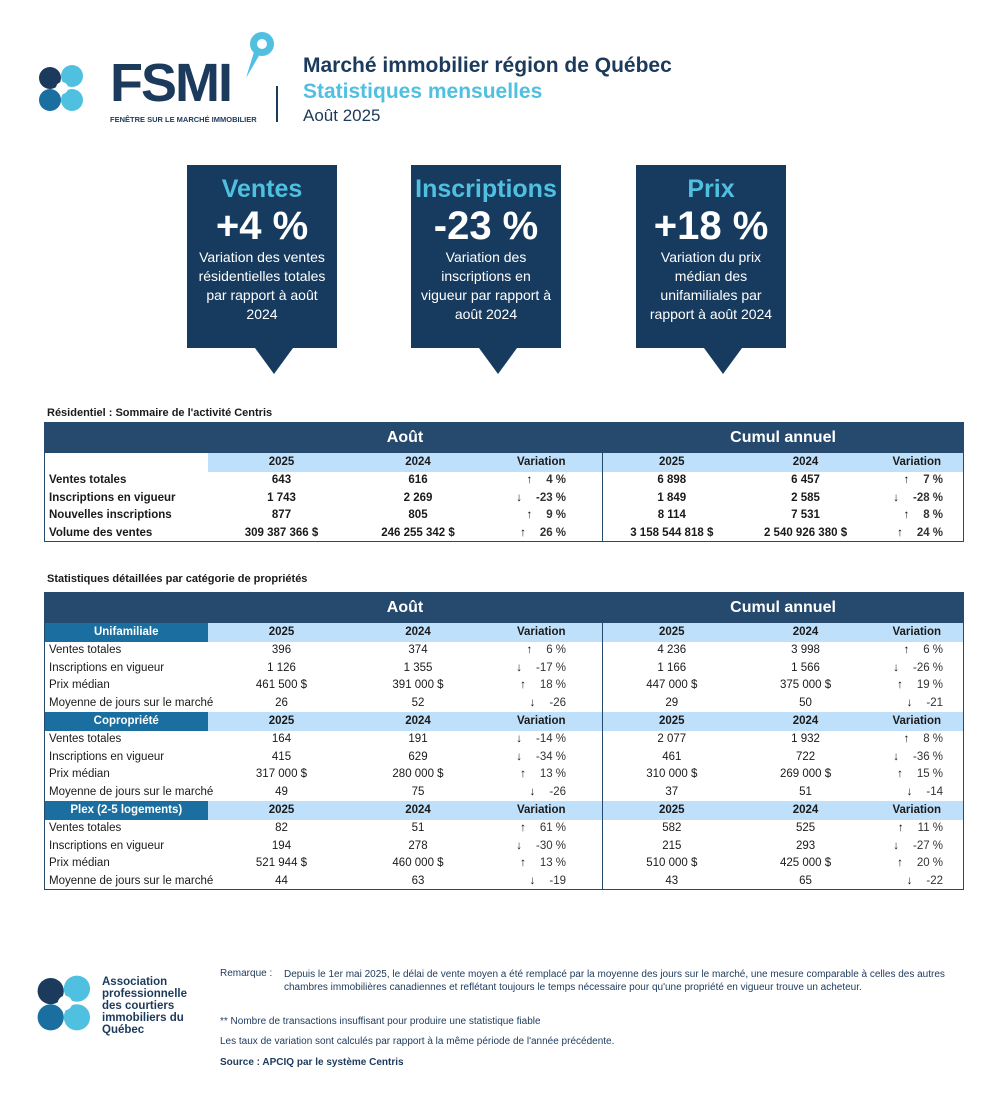  What do you see at coordinates (542, 846) in the screenshot?
I see `variation-cell: ↓ -30 %` at bounding box center [542, 846].